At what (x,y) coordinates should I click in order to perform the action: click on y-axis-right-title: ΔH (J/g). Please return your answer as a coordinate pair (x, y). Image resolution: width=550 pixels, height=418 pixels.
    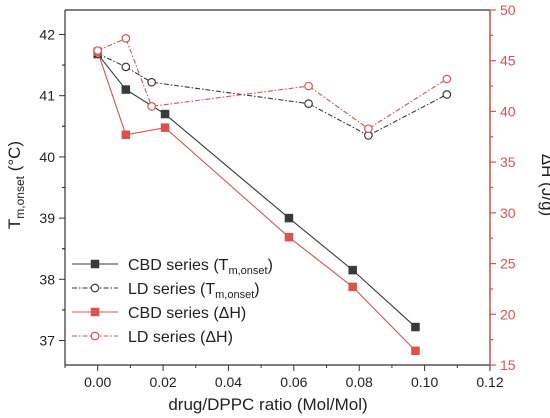
    Looking at the image, I should click on (544, 185).